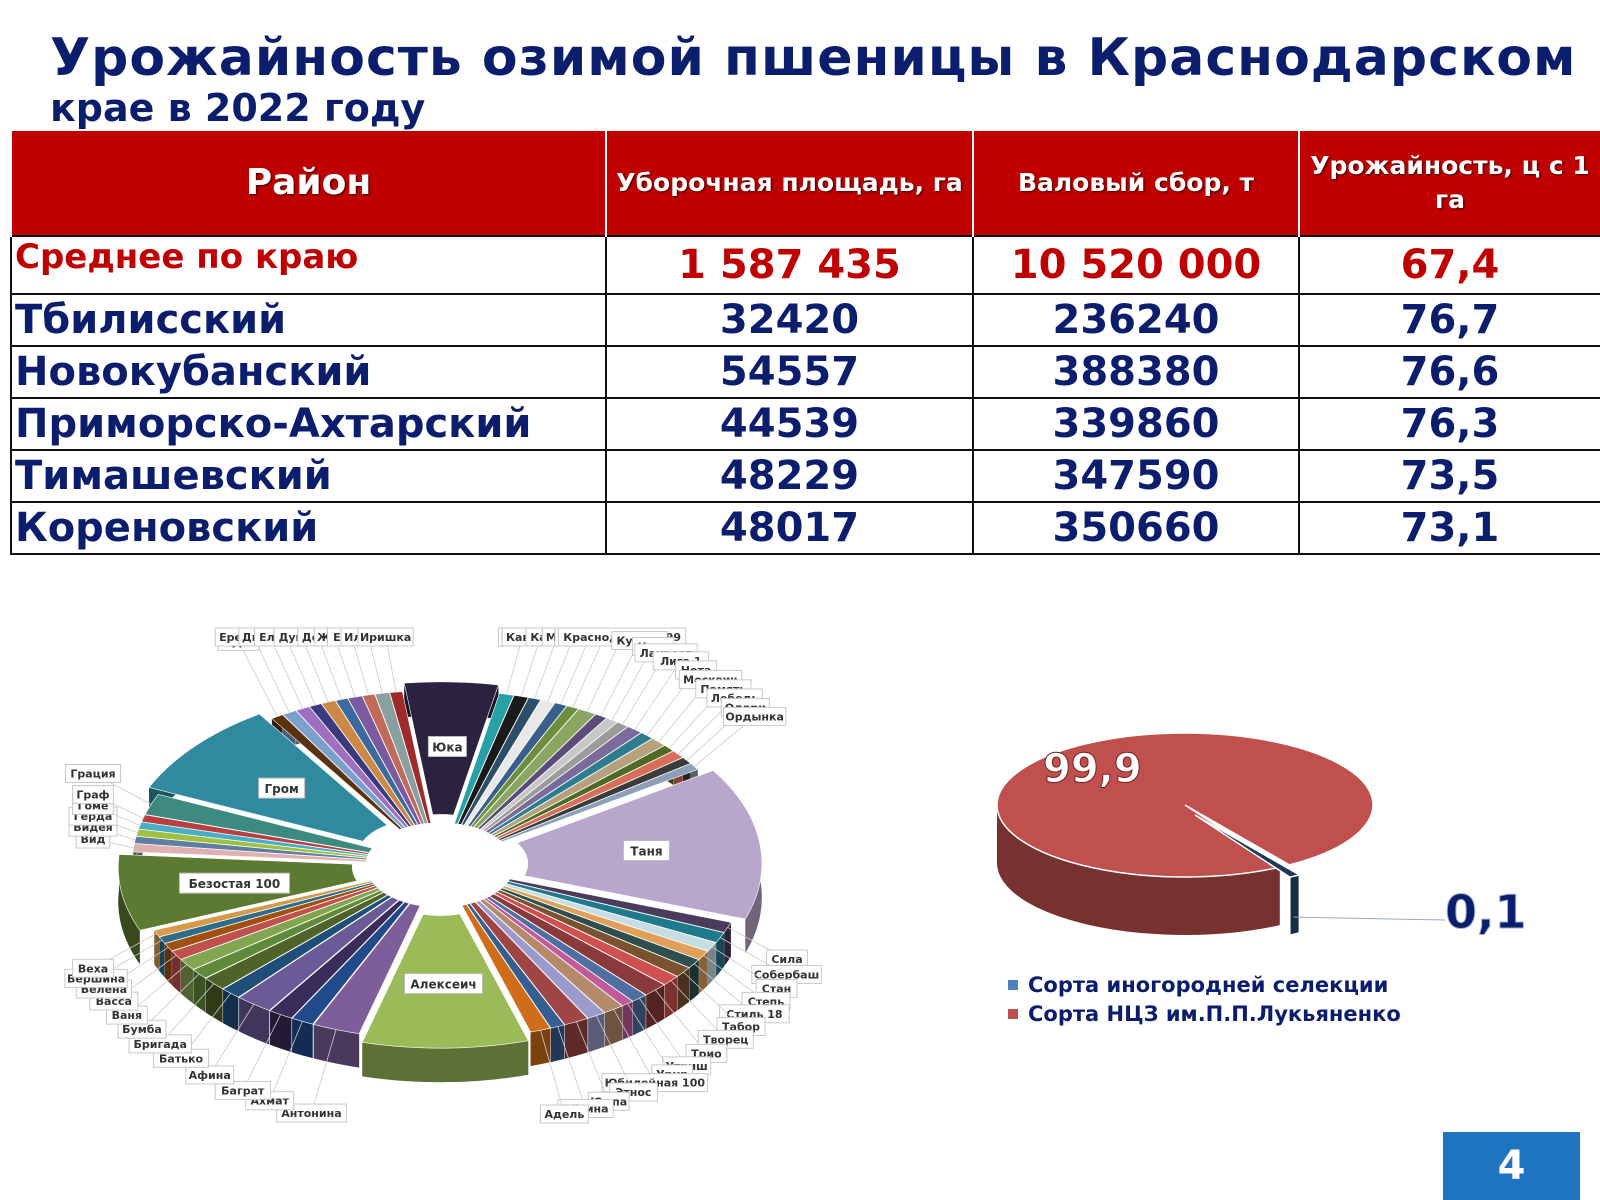  I want to click on cell-yield: 67,4, so click(1449, 265).